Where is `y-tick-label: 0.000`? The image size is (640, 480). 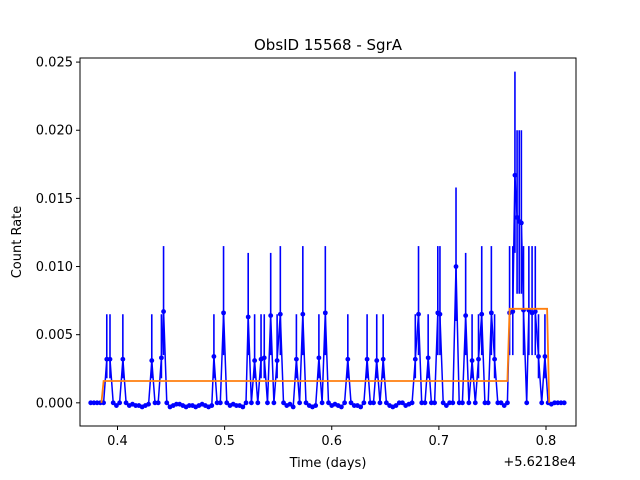
y-tick-label: 0.000 is located at coordinates (54, 403).